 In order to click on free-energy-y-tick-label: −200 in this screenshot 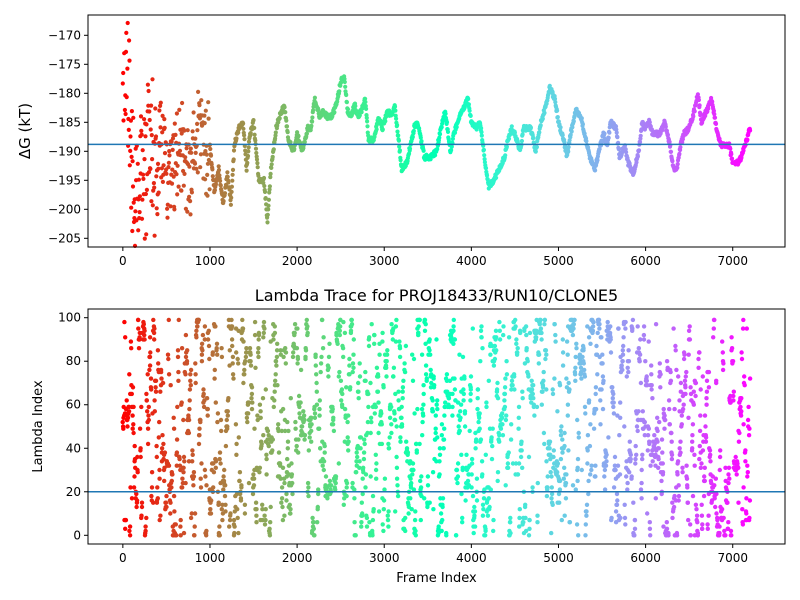, I will do `click(64, 209)`.